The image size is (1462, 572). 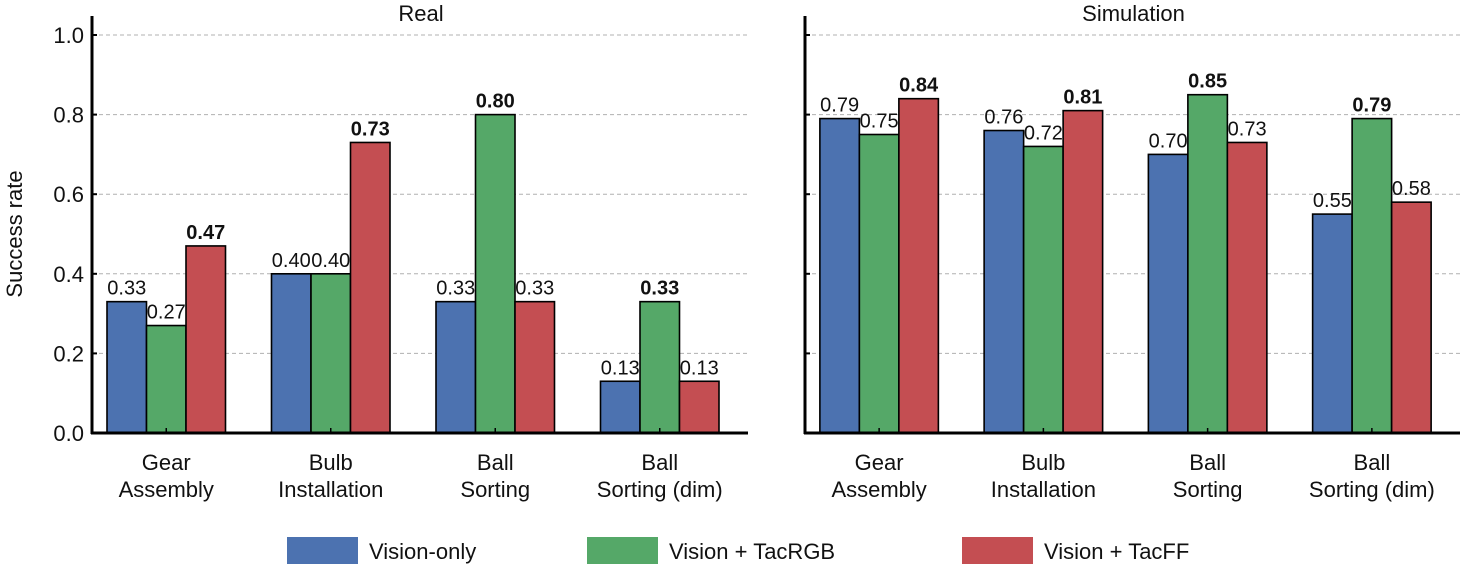 What do you see at coordinates (420, 13) in the screenshot?
I see `panel-title: Real` at bounding box center [420, 13].